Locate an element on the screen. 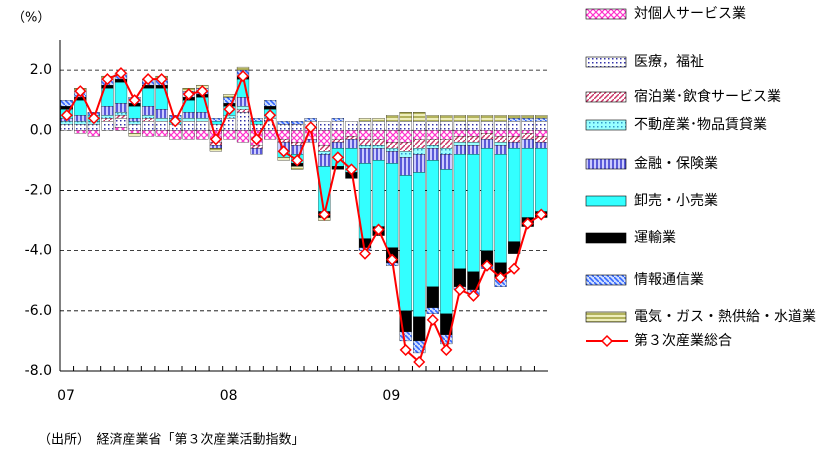  legend-label: 第３次産業総合 is located at coordinates (683, 341).